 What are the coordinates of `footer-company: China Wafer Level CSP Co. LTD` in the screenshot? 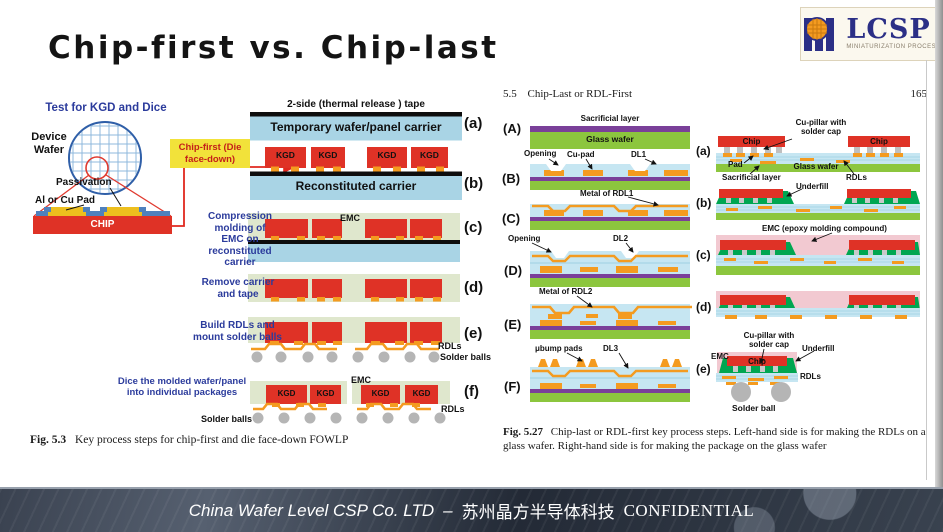 It's located at (311, 510).